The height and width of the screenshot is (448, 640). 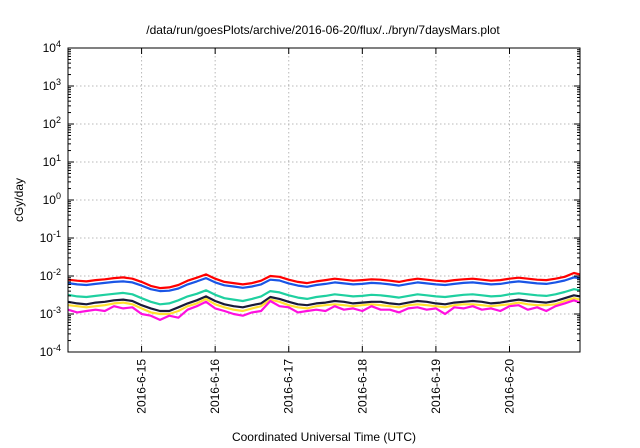 What do you see at coordinates (436, 386) in the screenshot?
I see `x-tick-label: 2016-6-19` at bounding box center [436, 386].